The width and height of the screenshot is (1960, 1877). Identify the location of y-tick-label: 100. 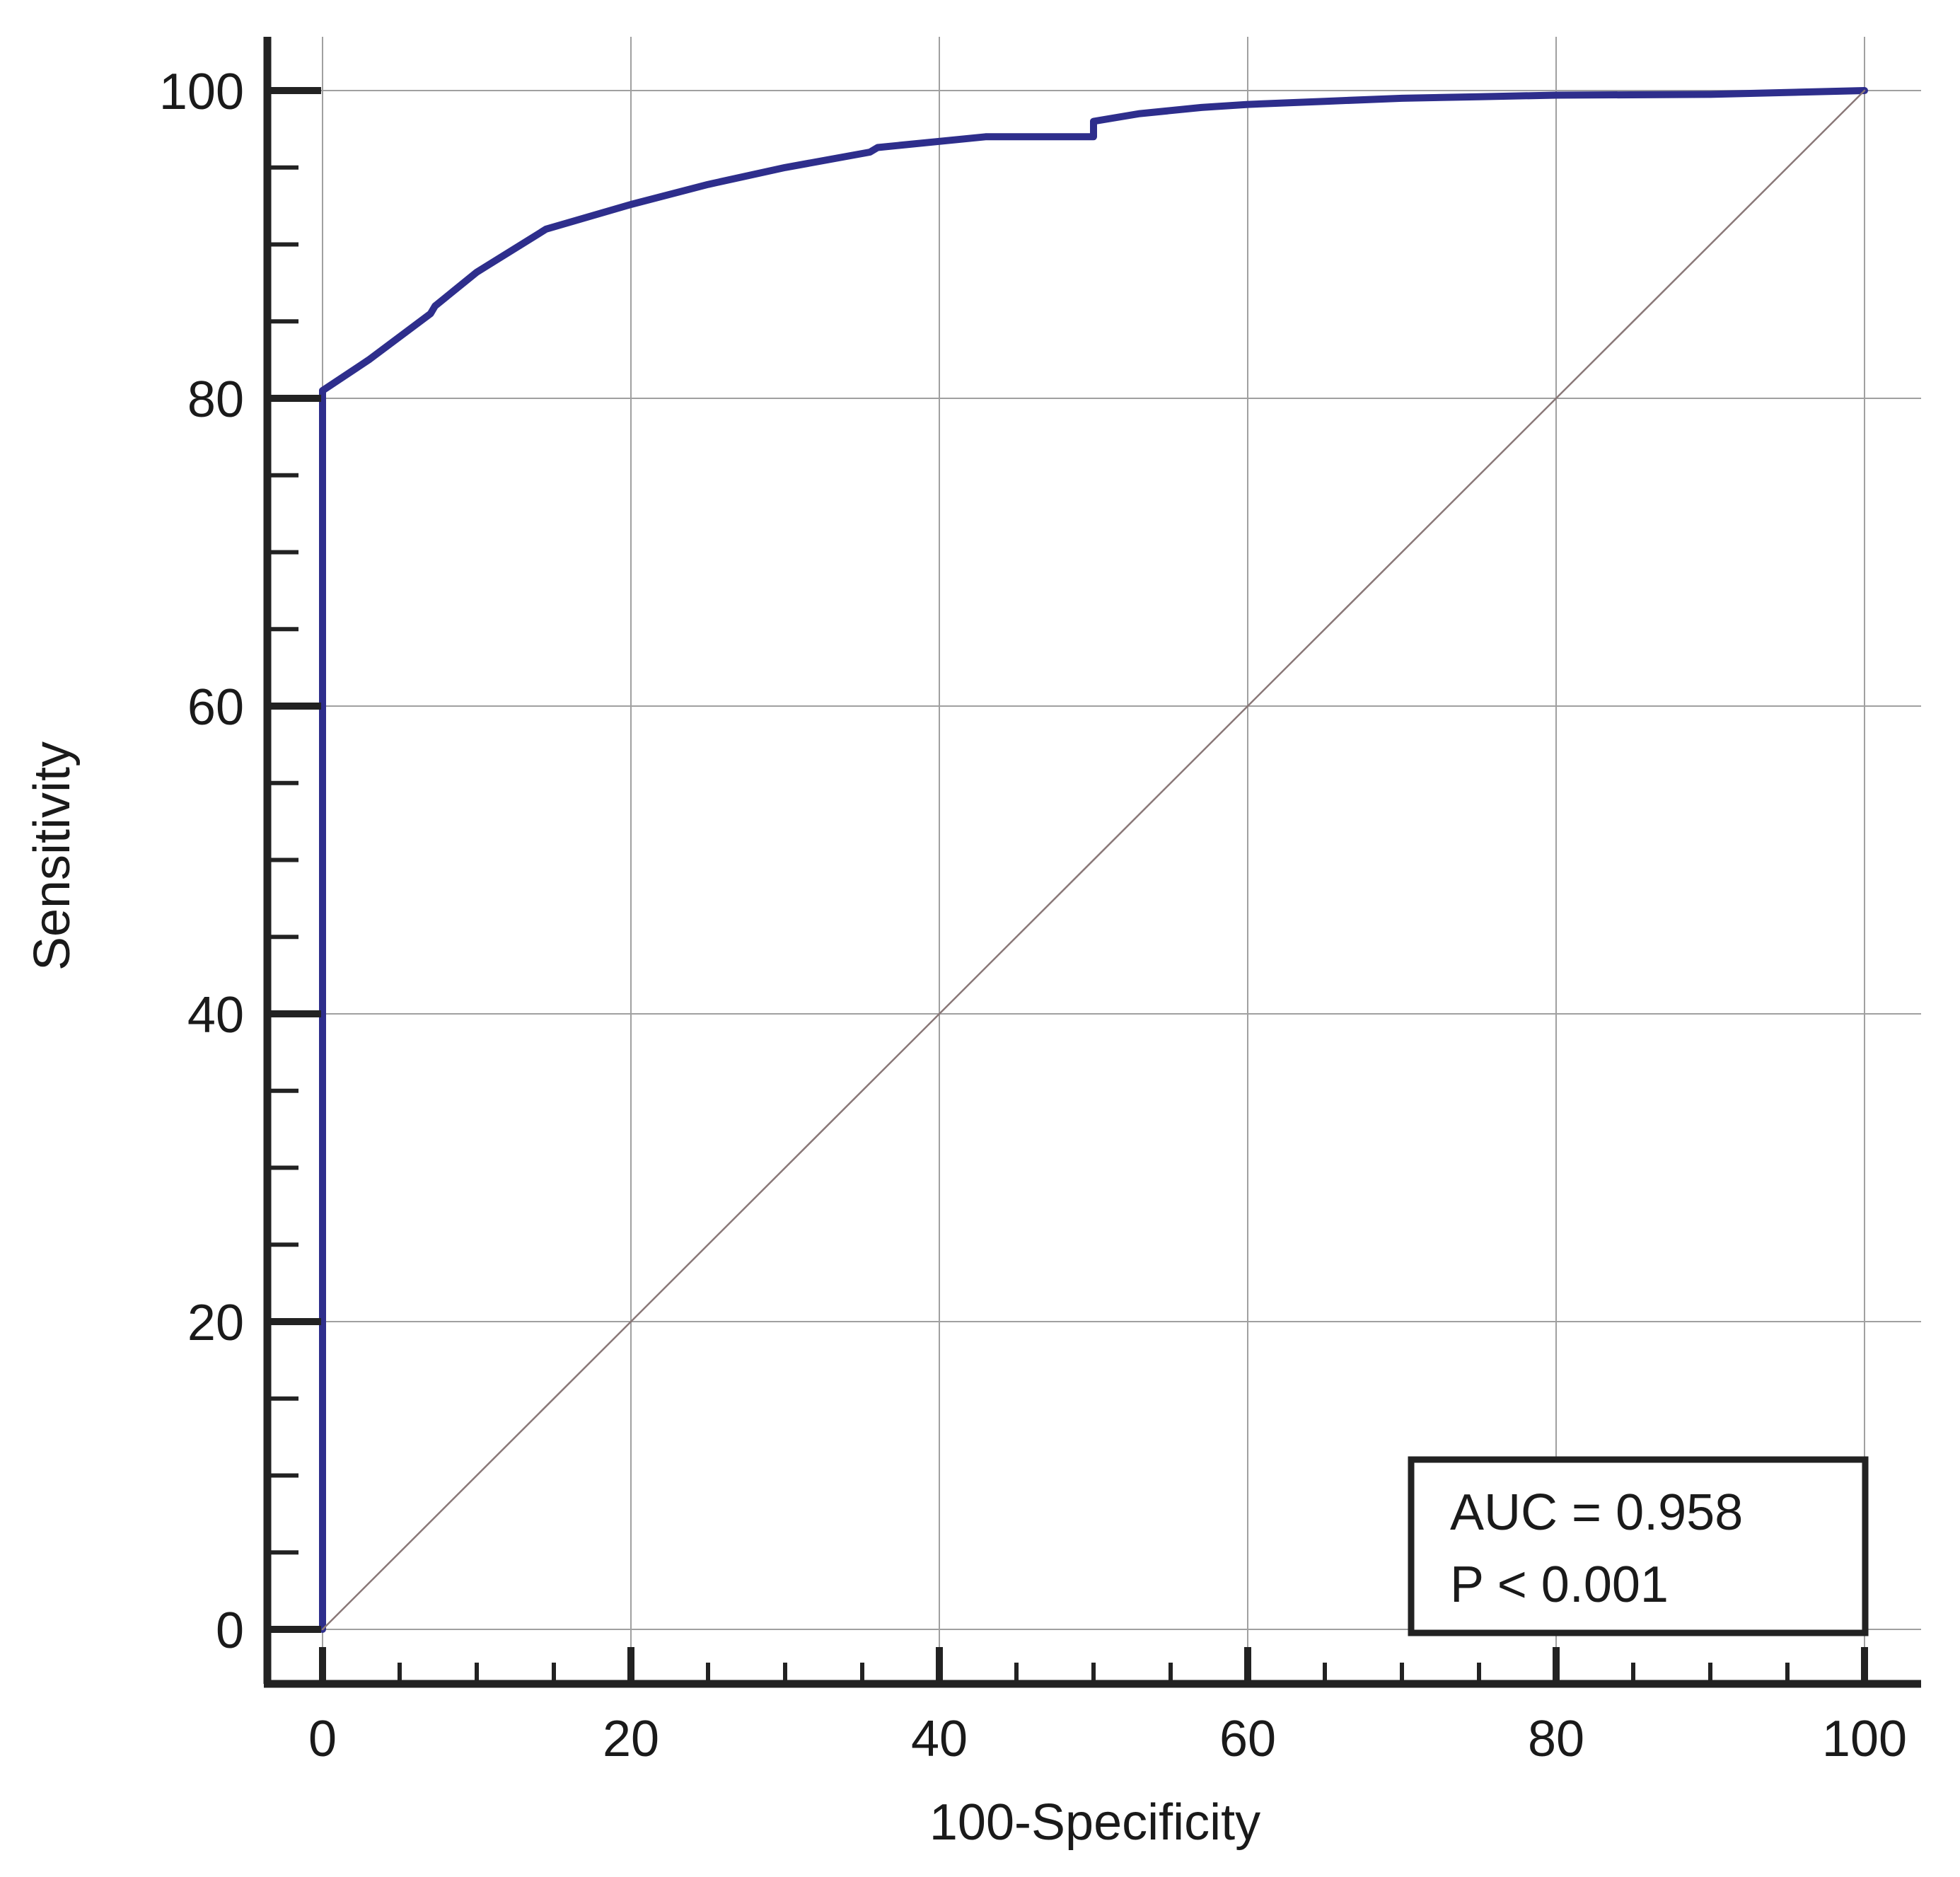
(201, 92).